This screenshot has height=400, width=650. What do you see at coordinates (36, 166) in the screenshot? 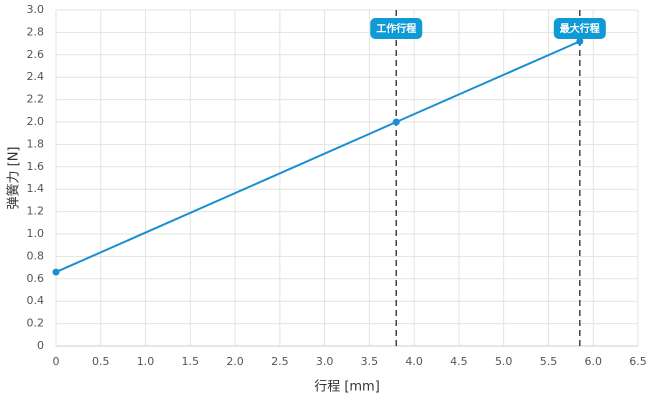
I see `y-tick-label: 1.6` at bounding box center [36, 166].